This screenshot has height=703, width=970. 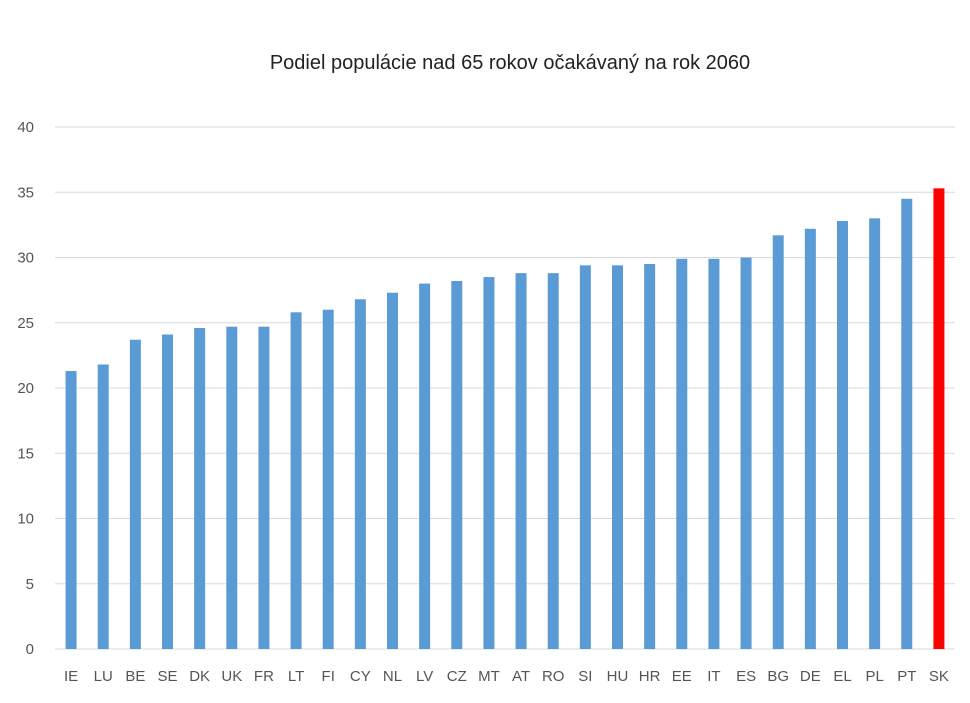 I want to click on bar-sk, so click(x=939, y=418).